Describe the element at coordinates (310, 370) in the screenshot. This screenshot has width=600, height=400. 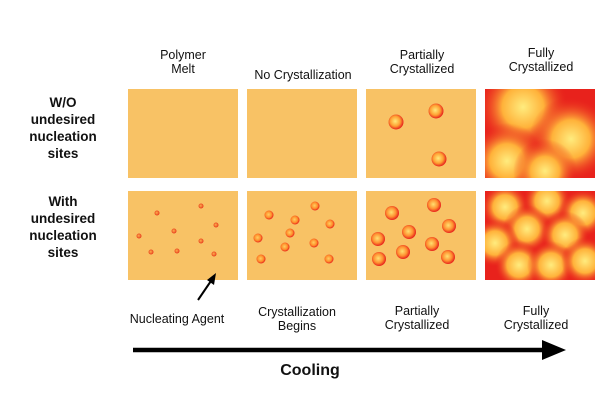
I see `cooling-label: Cooling` at that location.